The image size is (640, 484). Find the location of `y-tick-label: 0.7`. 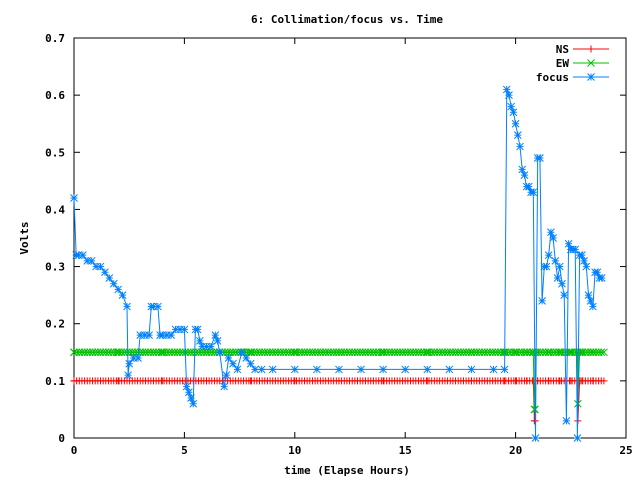

y-tick-label: 0.7 is located at coordinates (55, 38).